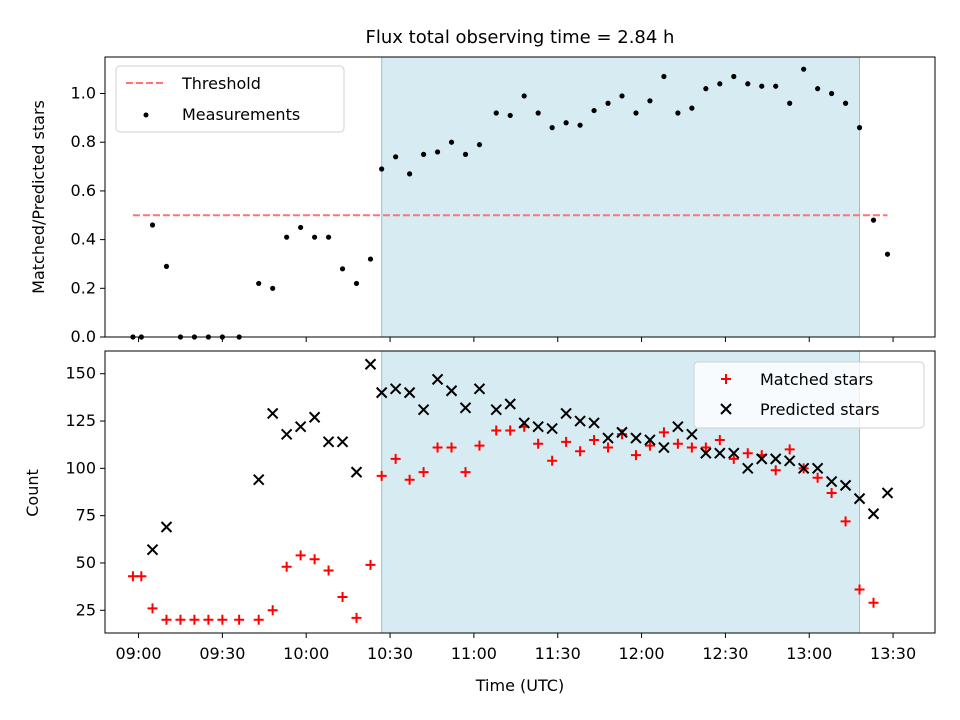  Describe the element at coordinates (83, 141) in the screenshot. I see `top-y-tick-label: 0.8` at that location.